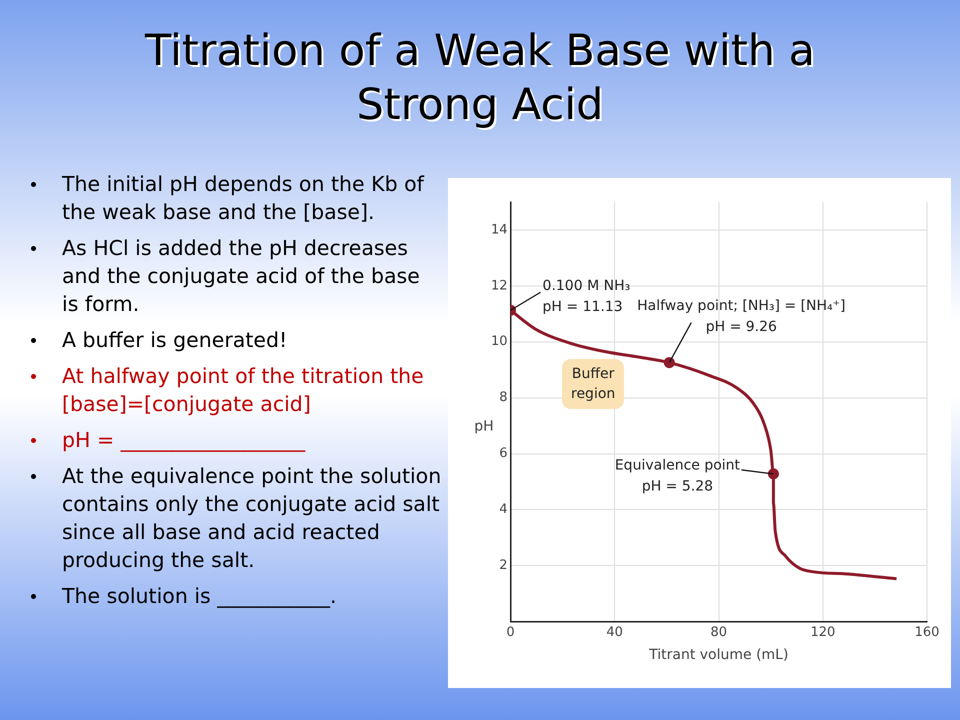 Image resolution: width=960 pixels, height=720 pixels. What do you see at coordinates (593, 384) in the screenshot?
I see `annotation: Buffer region` at bounding box center [593, 384].